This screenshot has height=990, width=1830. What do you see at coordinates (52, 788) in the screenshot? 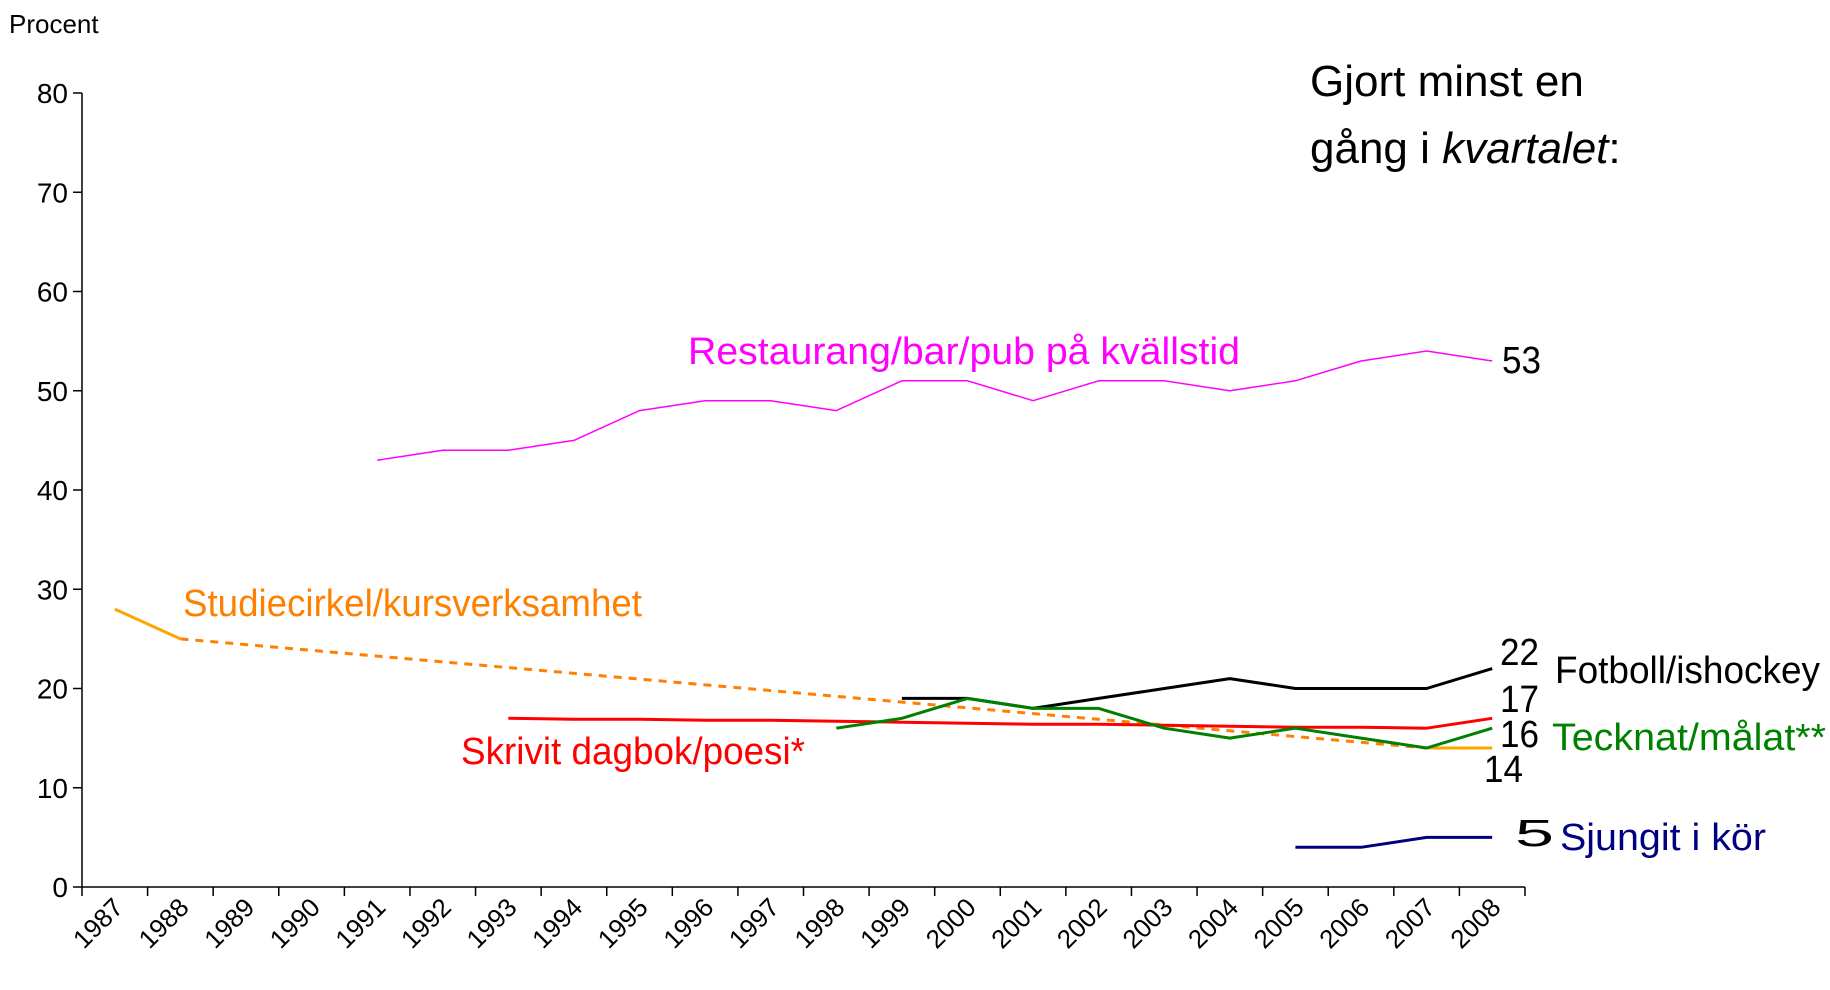
I see `y-tick-label: 10` at bounding box center [52, 788].